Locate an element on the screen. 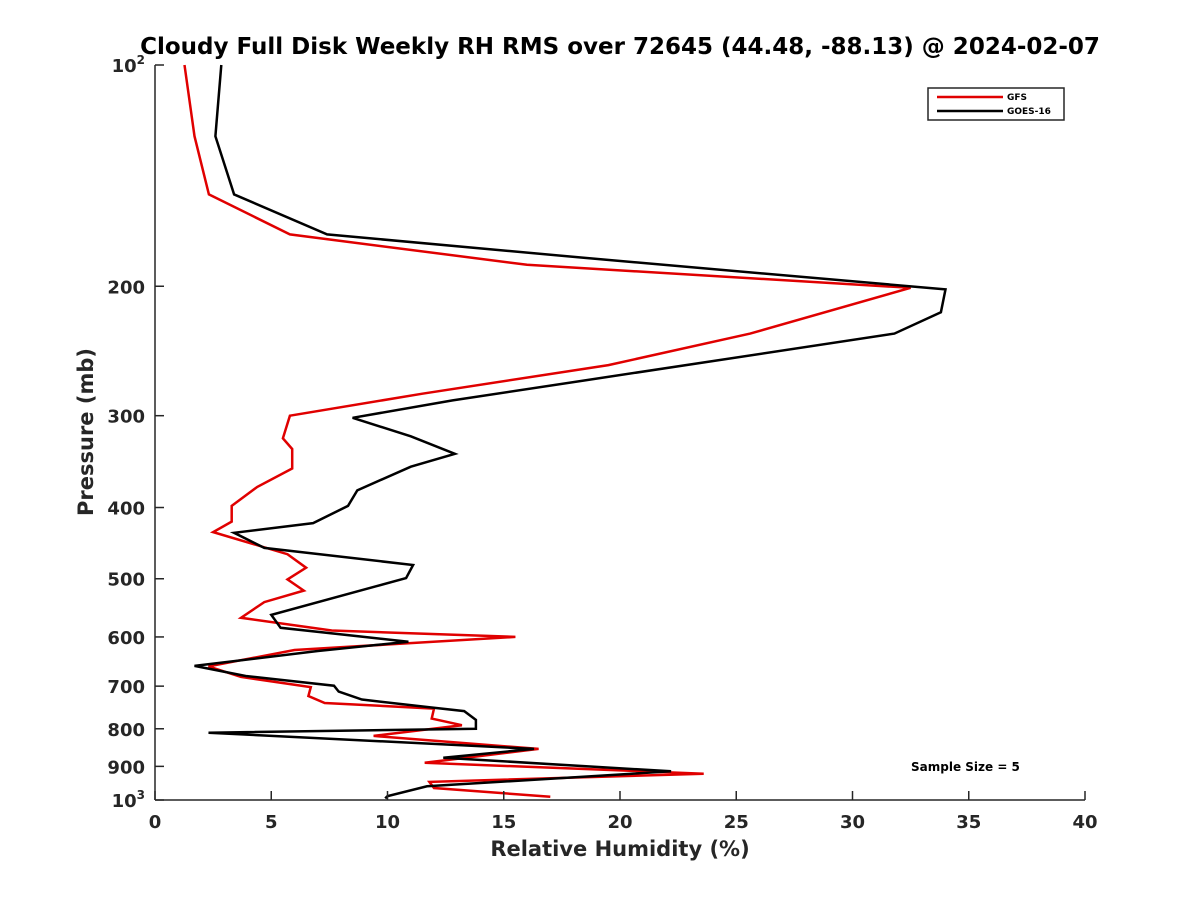 This screenshot has width=1200, height=900. y-tick-label: 102 is located at coordinates (128, 65).